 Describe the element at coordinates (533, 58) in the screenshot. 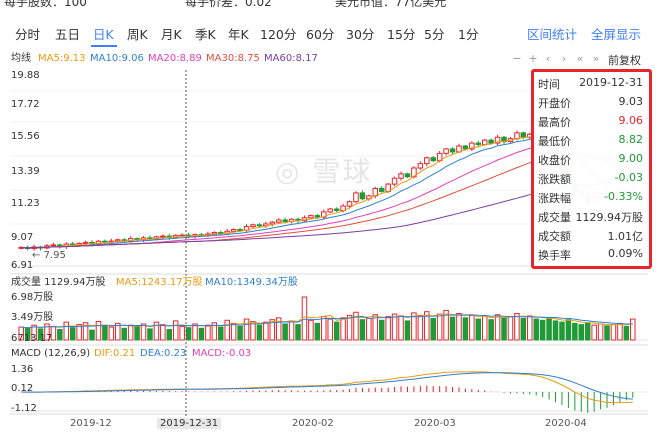

I see `zoom-in-icon: +` at that location.